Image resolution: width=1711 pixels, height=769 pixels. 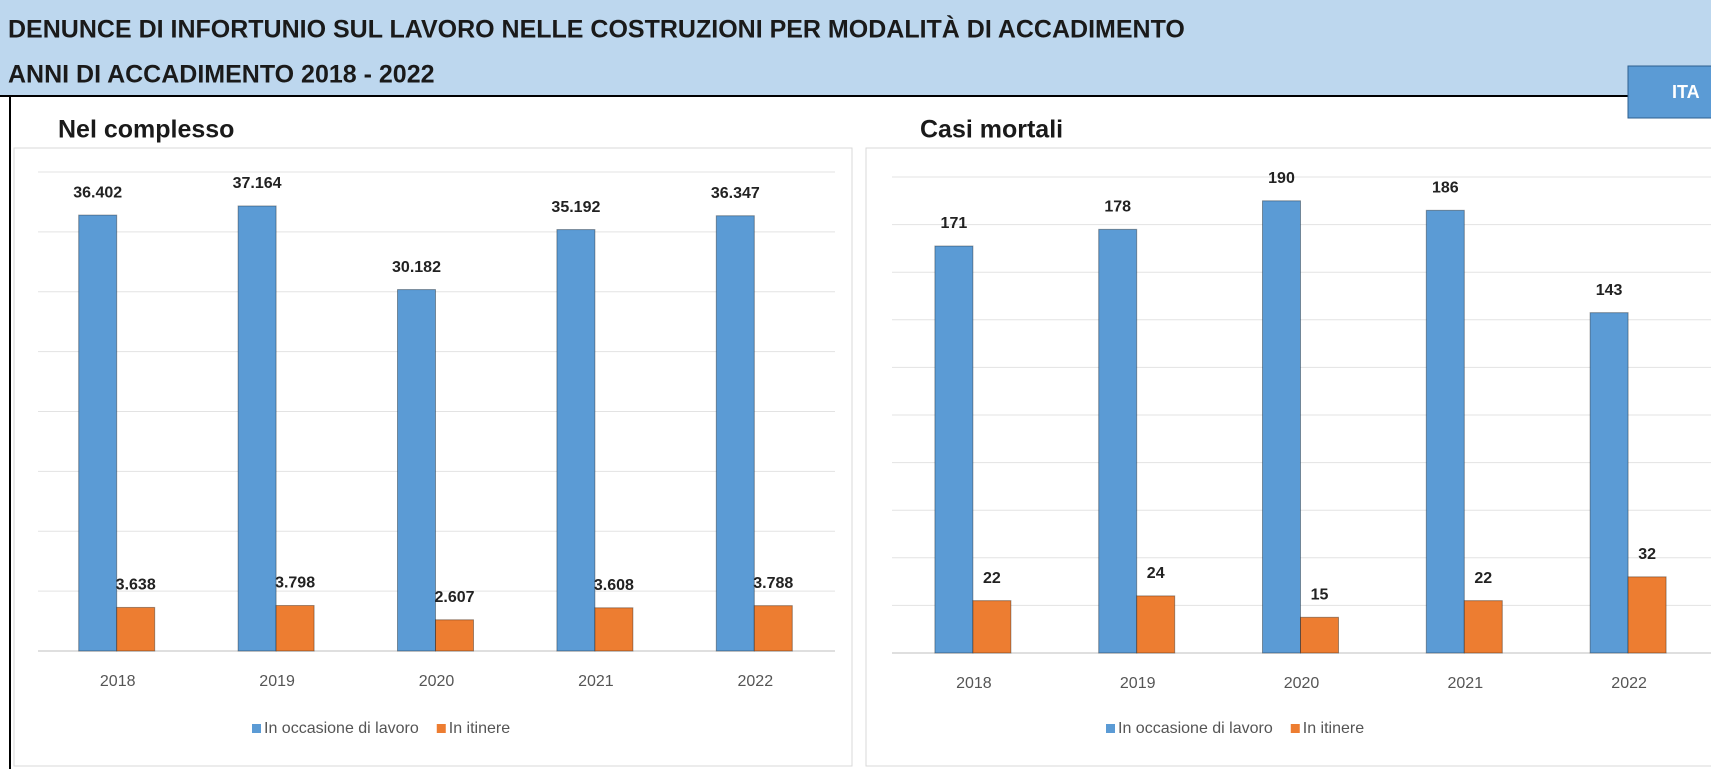 I want to click on data-label: 171, so click(x=954, y=223).